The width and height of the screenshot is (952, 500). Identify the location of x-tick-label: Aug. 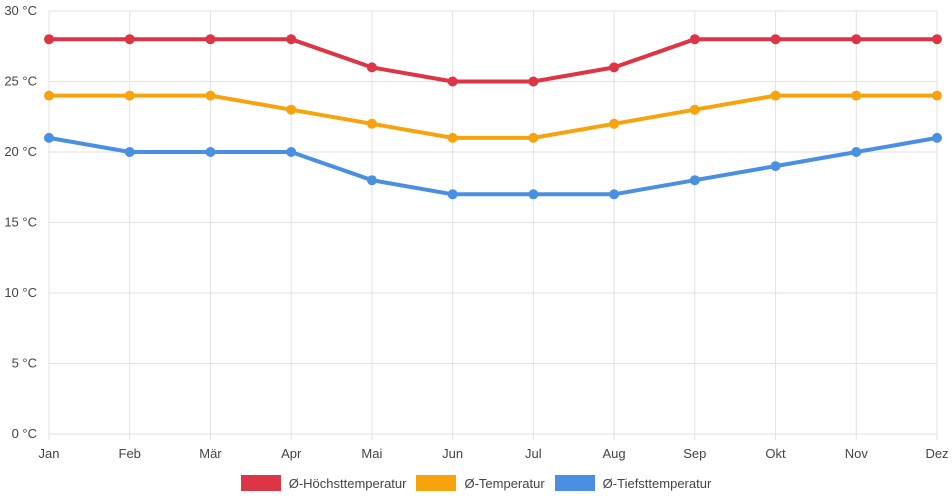
(614, 453).